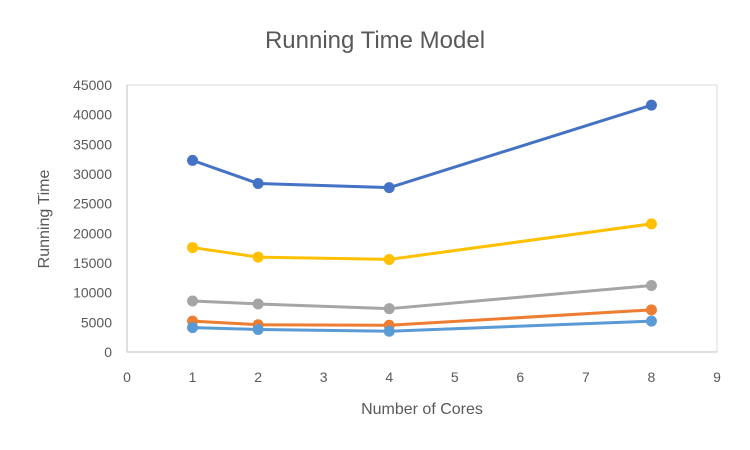 This screenshot has height=450, width=750. I want to click on x-tick-labels: 0 1 2 3 4 5 6 7 8 9, so click(422, 377).